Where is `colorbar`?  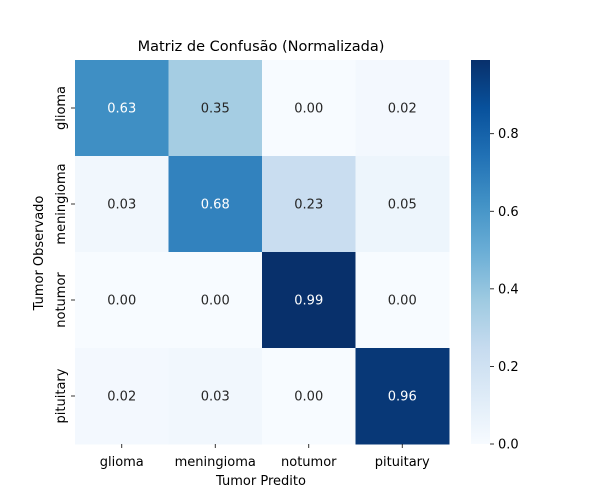 colorbar is located at coordinates (480, 252).